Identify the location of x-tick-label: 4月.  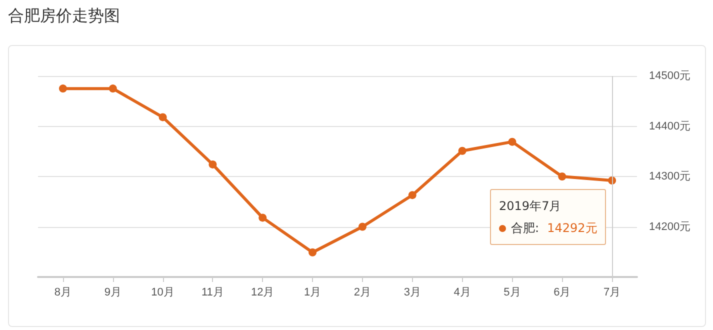
(462, 292).